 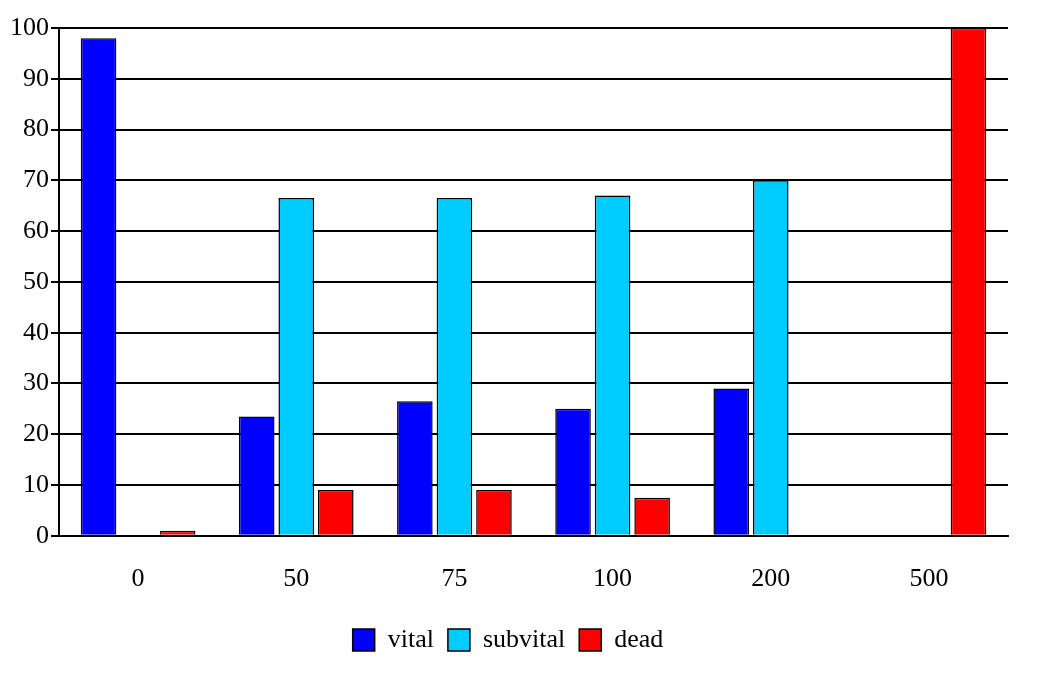 I want to click on x-tick-label: 75, so click(x=454, y=578).